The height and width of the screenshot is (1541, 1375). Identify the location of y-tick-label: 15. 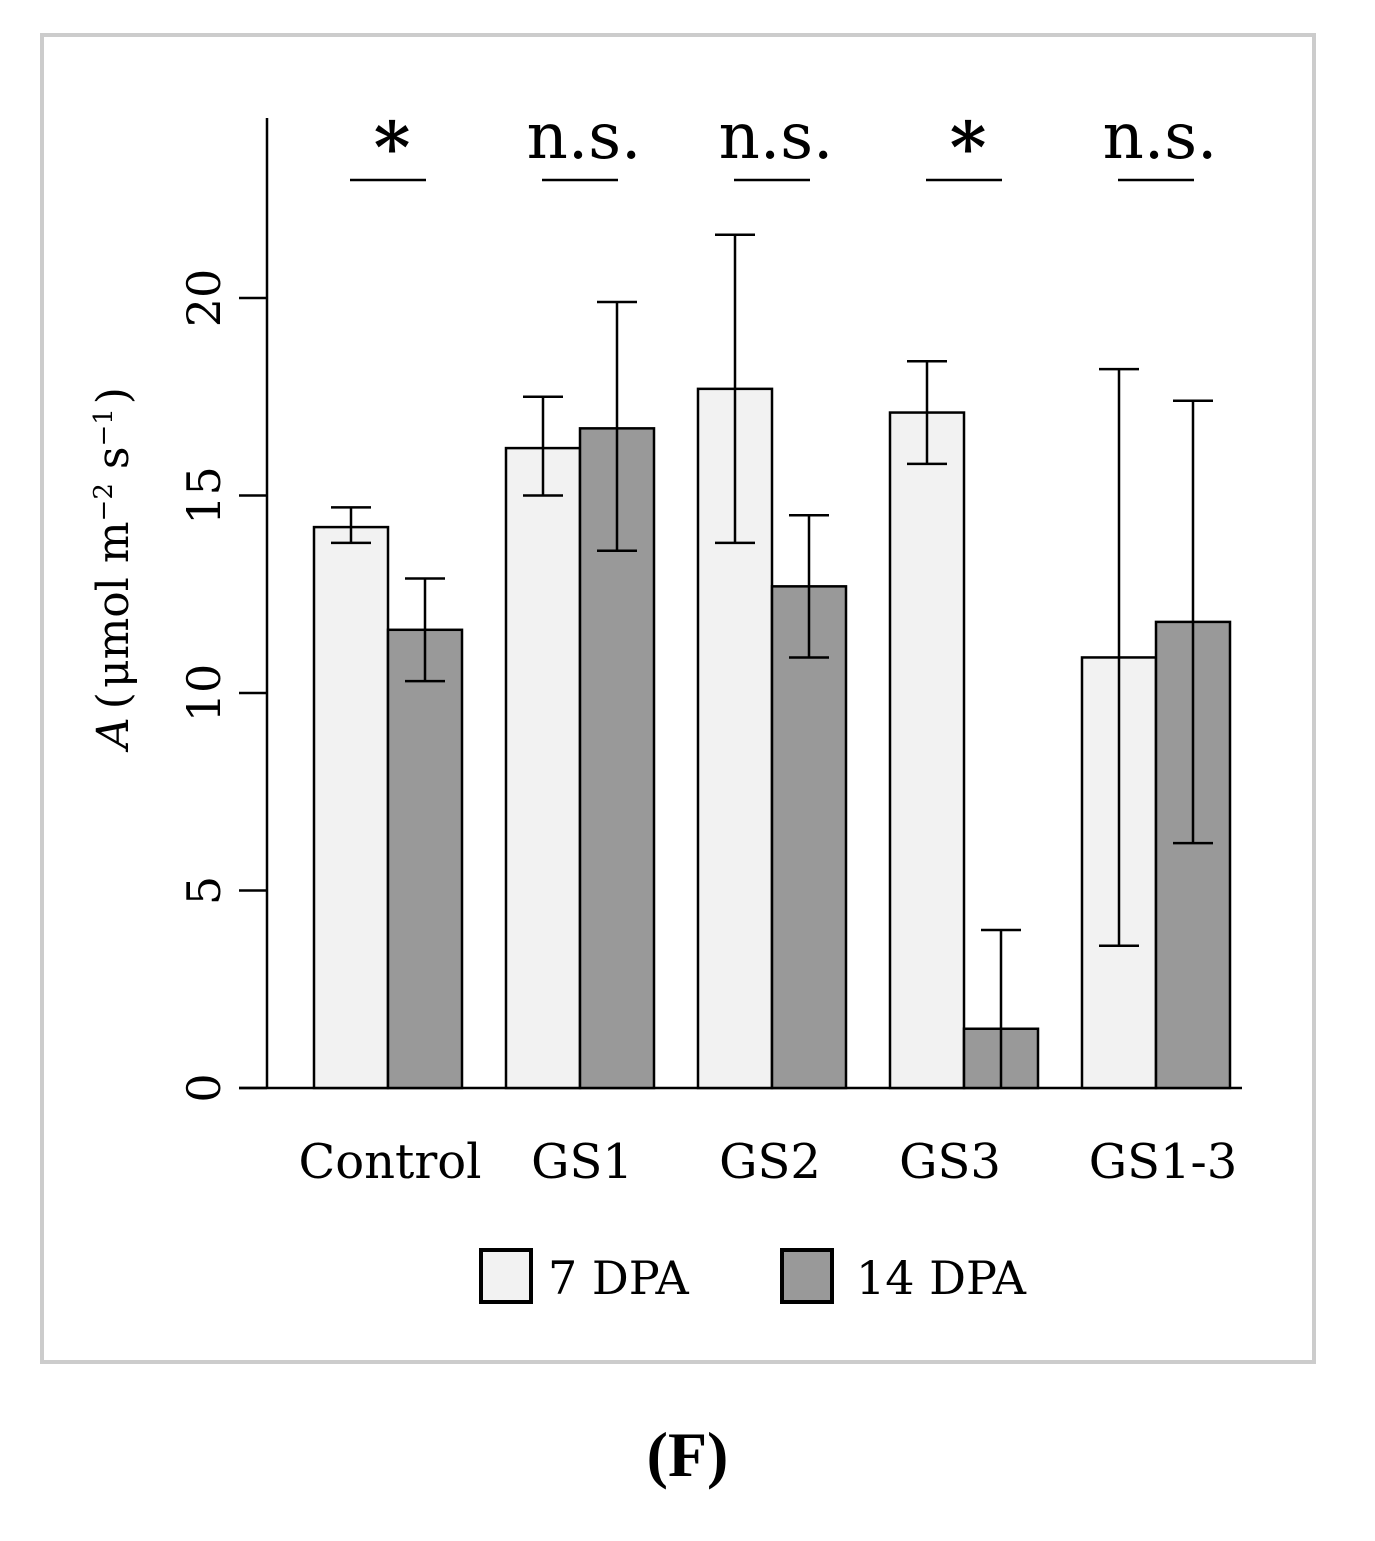
(204, 495).